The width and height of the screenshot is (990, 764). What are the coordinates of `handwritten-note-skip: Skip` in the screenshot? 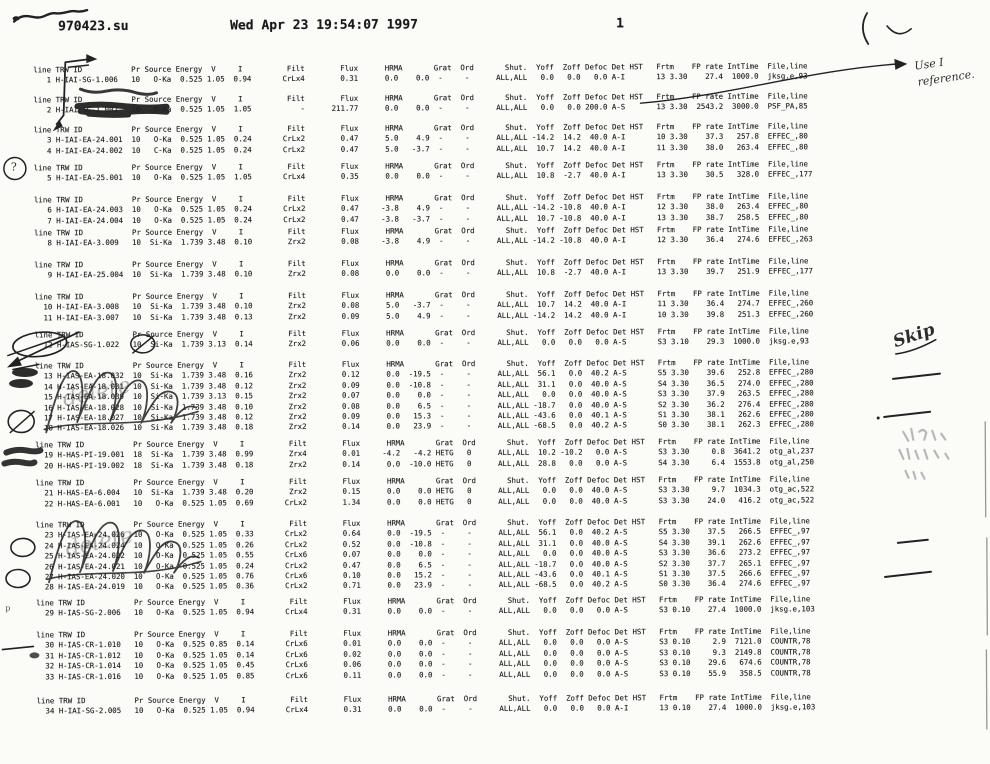 It's located at (914, 335).